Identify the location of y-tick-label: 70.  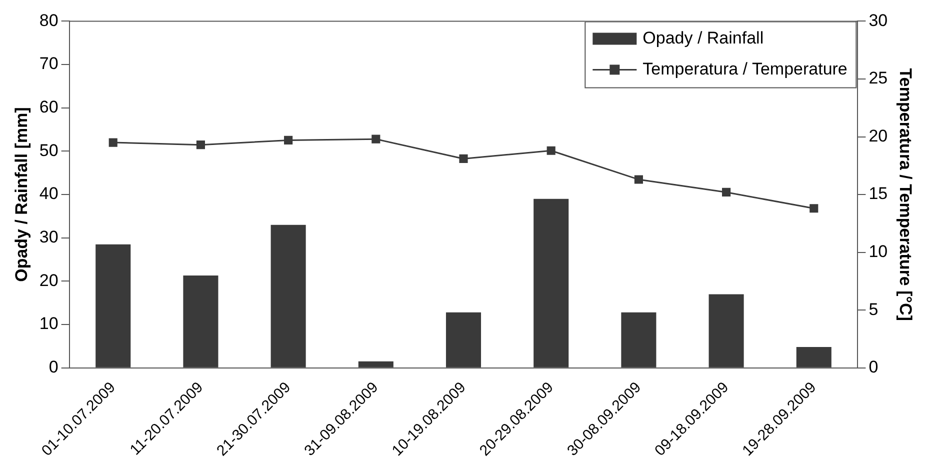
(48, 64).